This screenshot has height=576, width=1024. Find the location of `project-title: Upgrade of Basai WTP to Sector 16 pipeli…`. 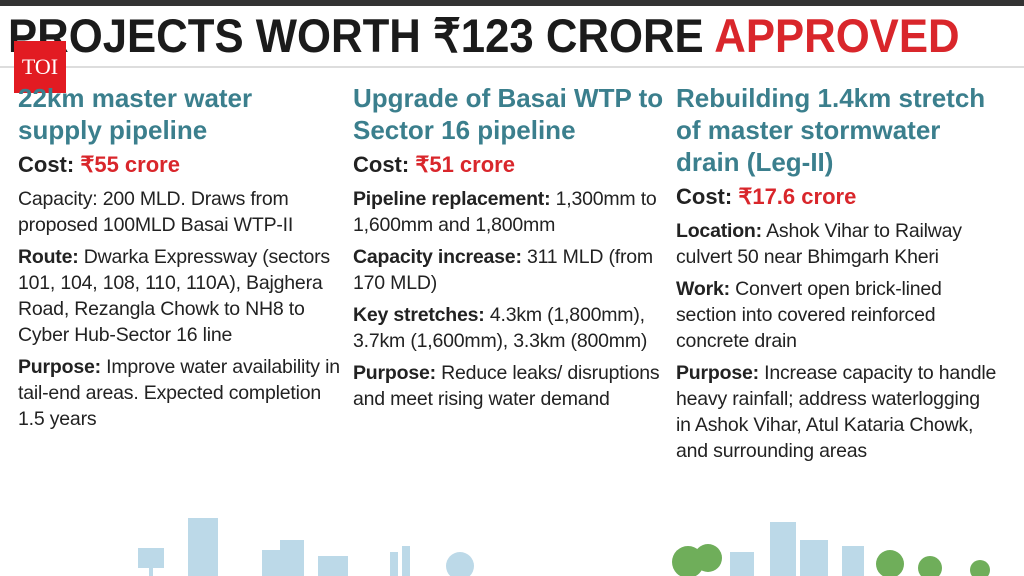

project-title: Upgrade of Basai WTP to Sector 16 pipeli… is located at coordinates (508, 114).